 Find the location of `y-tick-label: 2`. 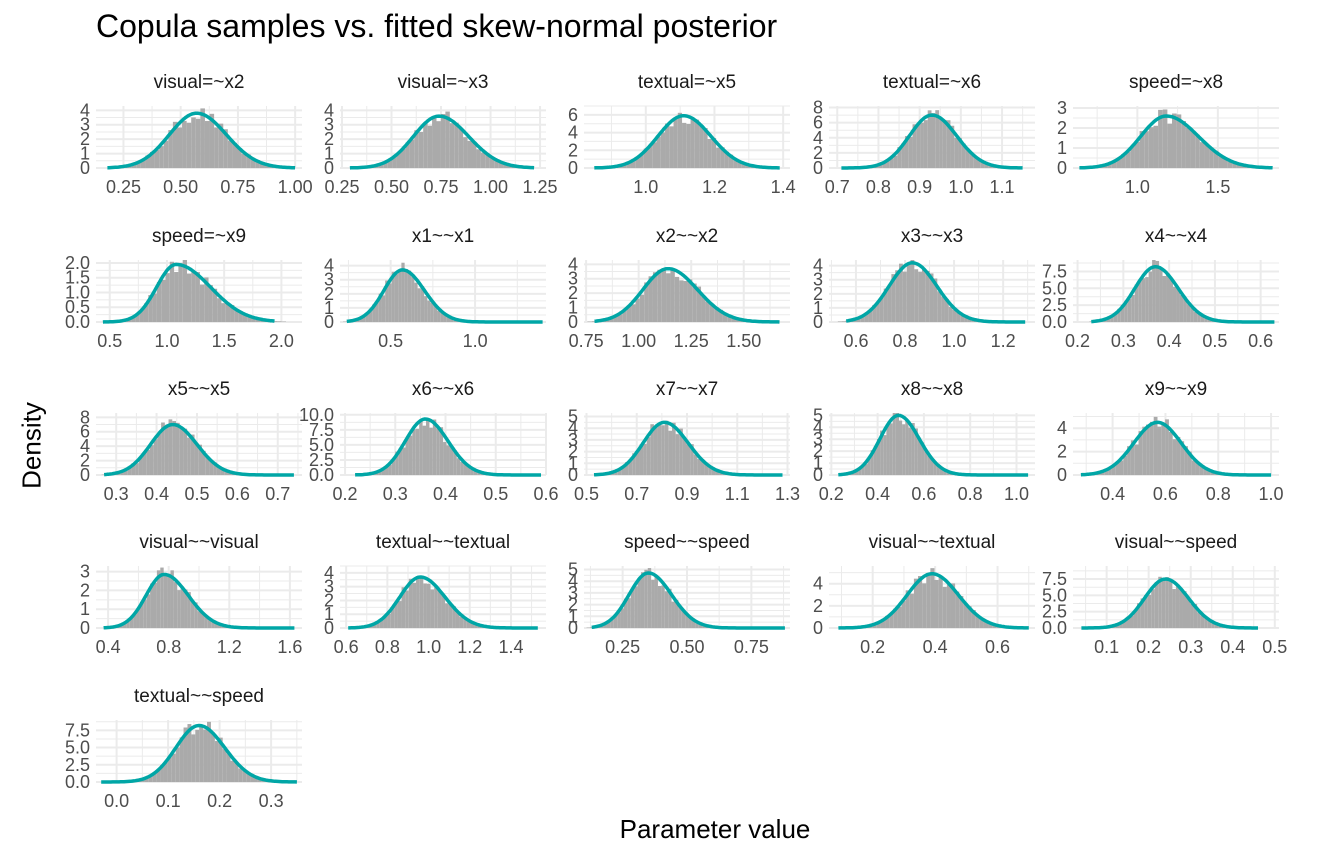

y-tick-label: 2 is located at coordinates (329, 600).